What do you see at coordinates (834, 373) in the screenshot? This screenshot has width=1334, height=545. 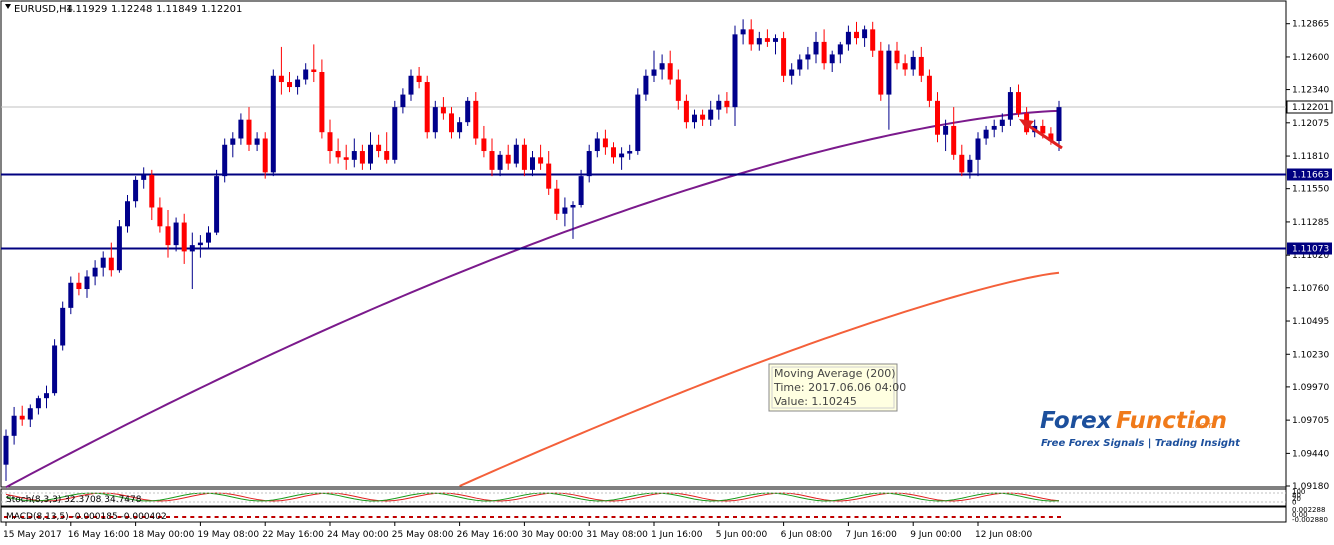 I see `tooltip-line-1: Moving Average (200)` at bounding box center [834, 373].